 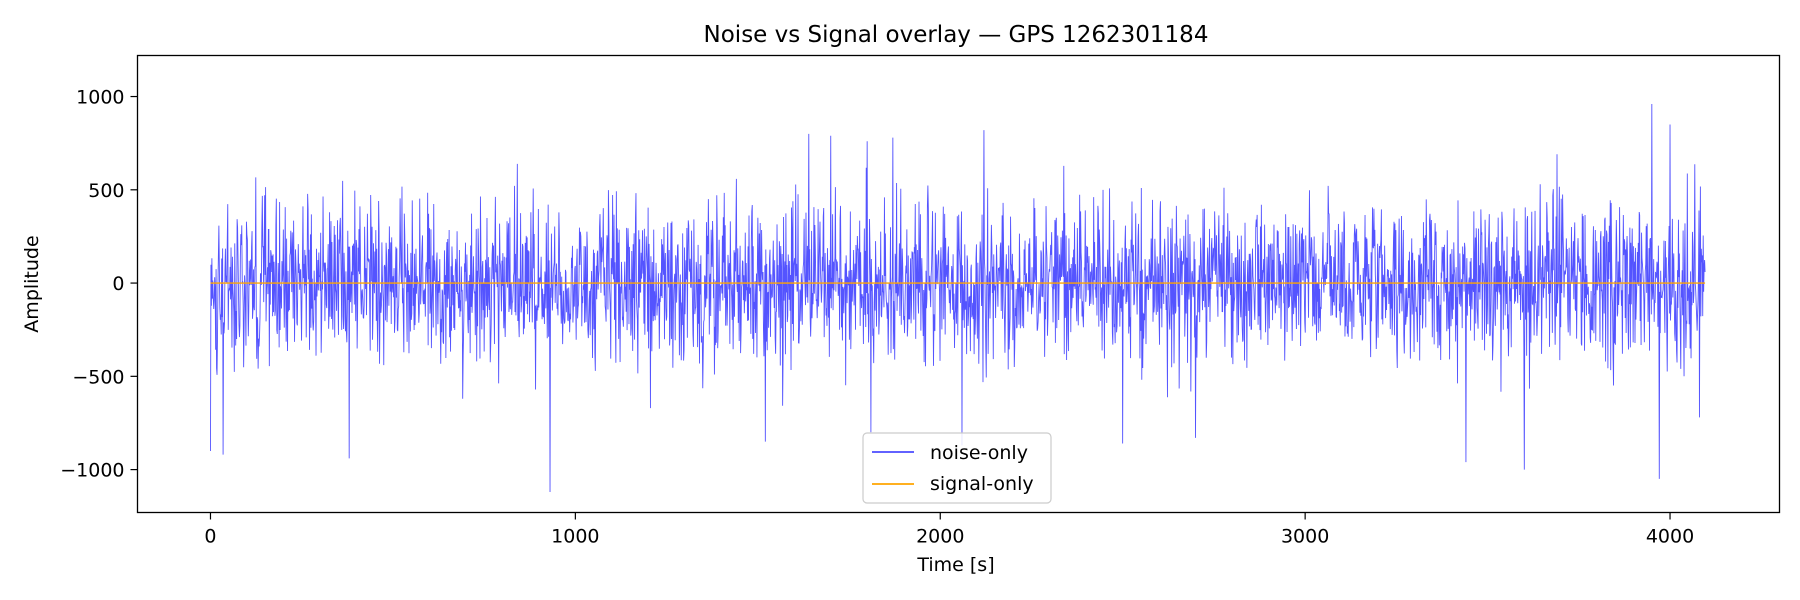 I want to click on y-tick-label: −1000, so click(x=92, y=471).